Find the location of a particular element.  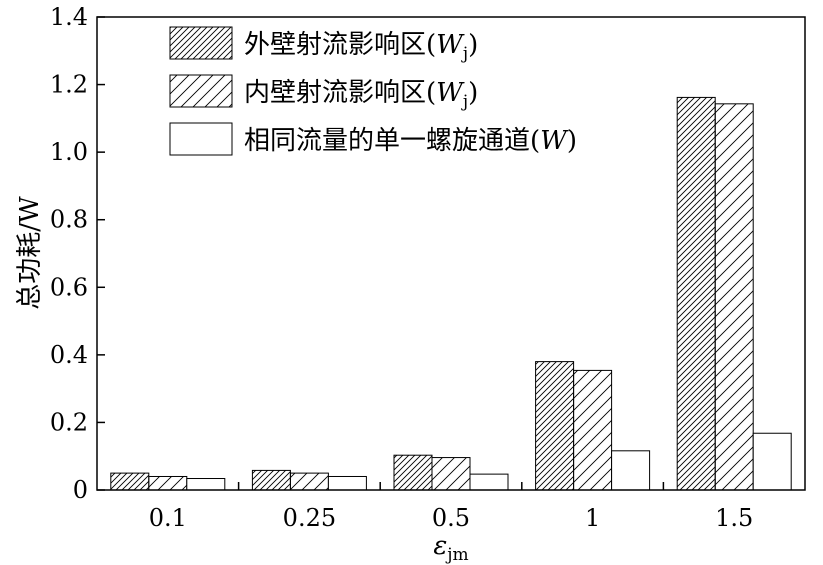

y-tick-label-1.2: 1.2 is located at coordinates (69, 85).